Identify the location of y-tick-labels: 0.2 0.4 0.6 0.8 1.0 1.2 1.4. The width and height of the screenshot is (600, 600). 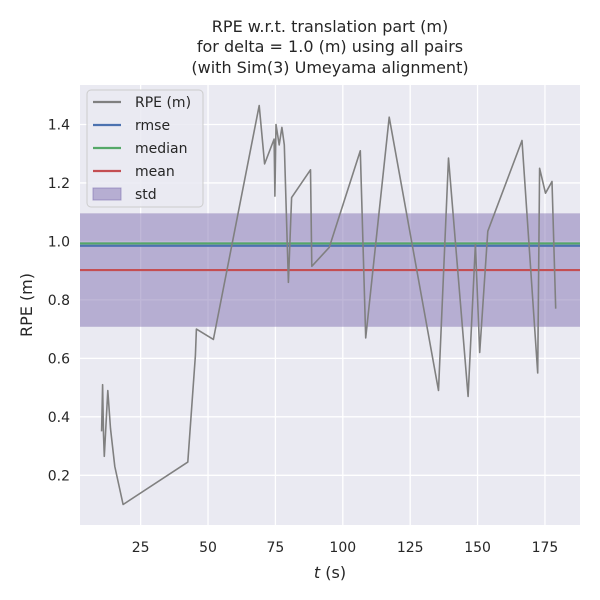
(59, 300).